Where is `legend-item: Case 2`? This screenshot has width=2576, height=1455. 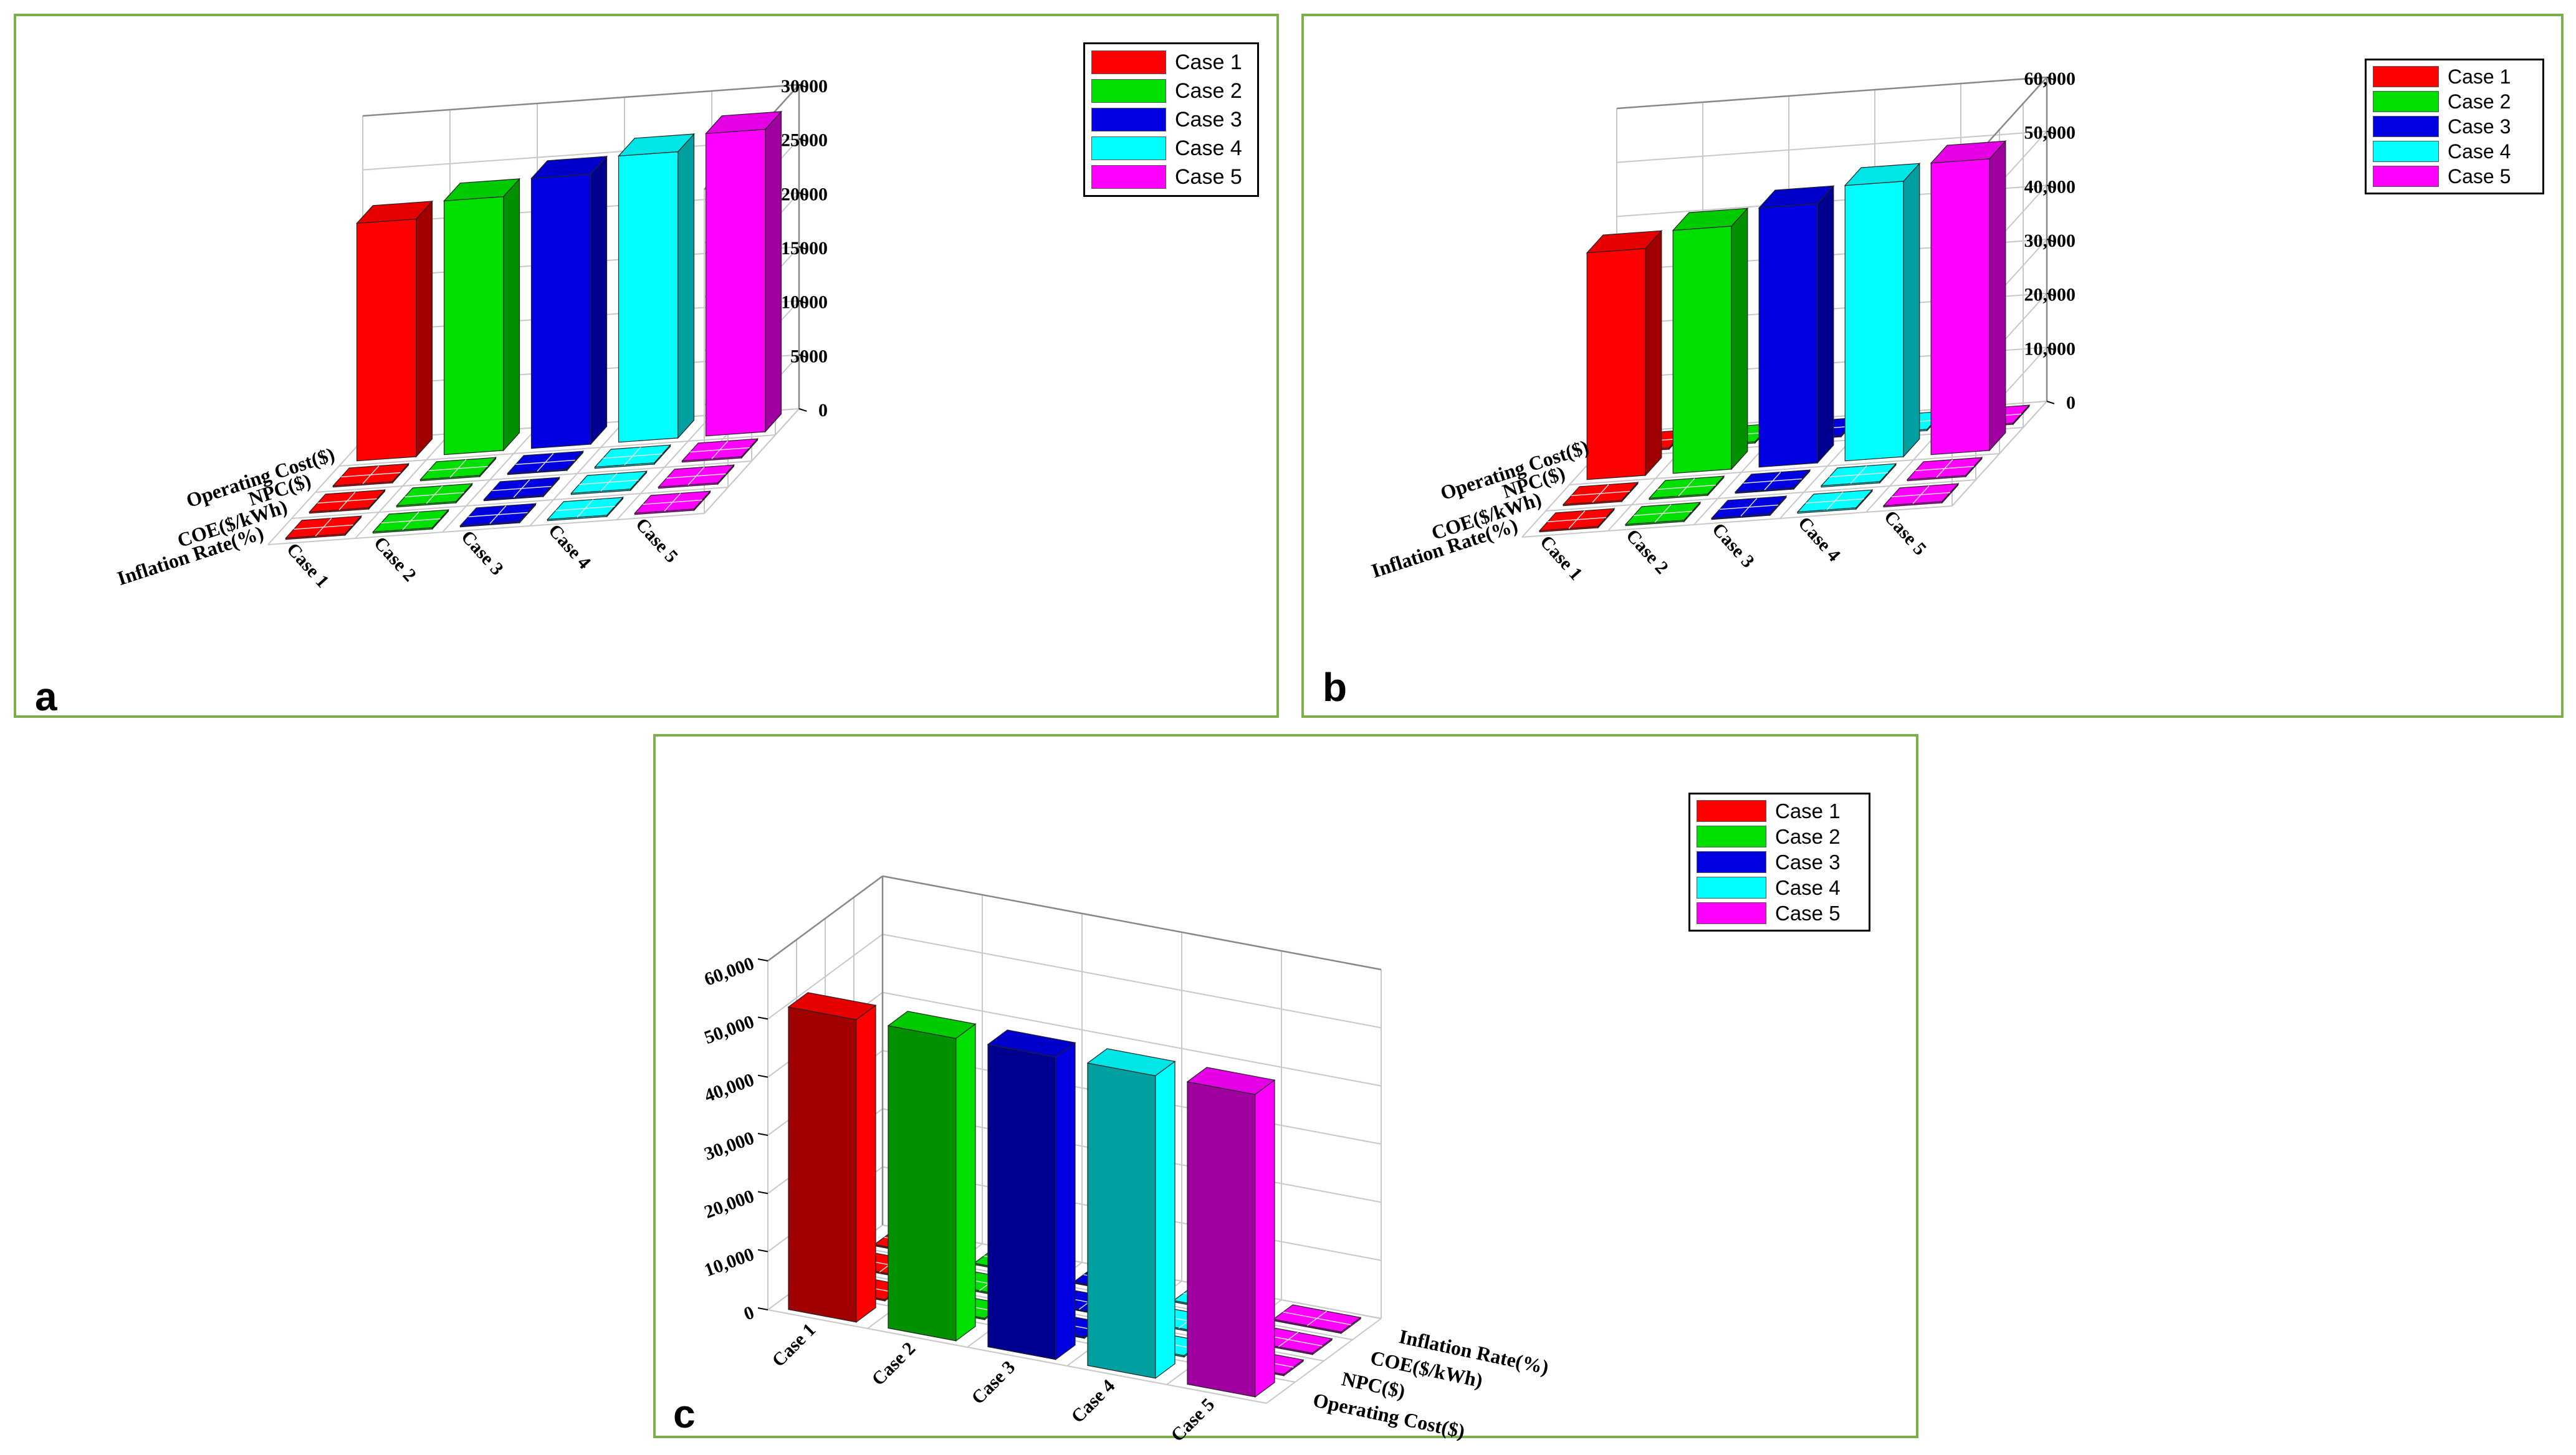
legend-item: Case 2 is located at coordinates (1779, 837).